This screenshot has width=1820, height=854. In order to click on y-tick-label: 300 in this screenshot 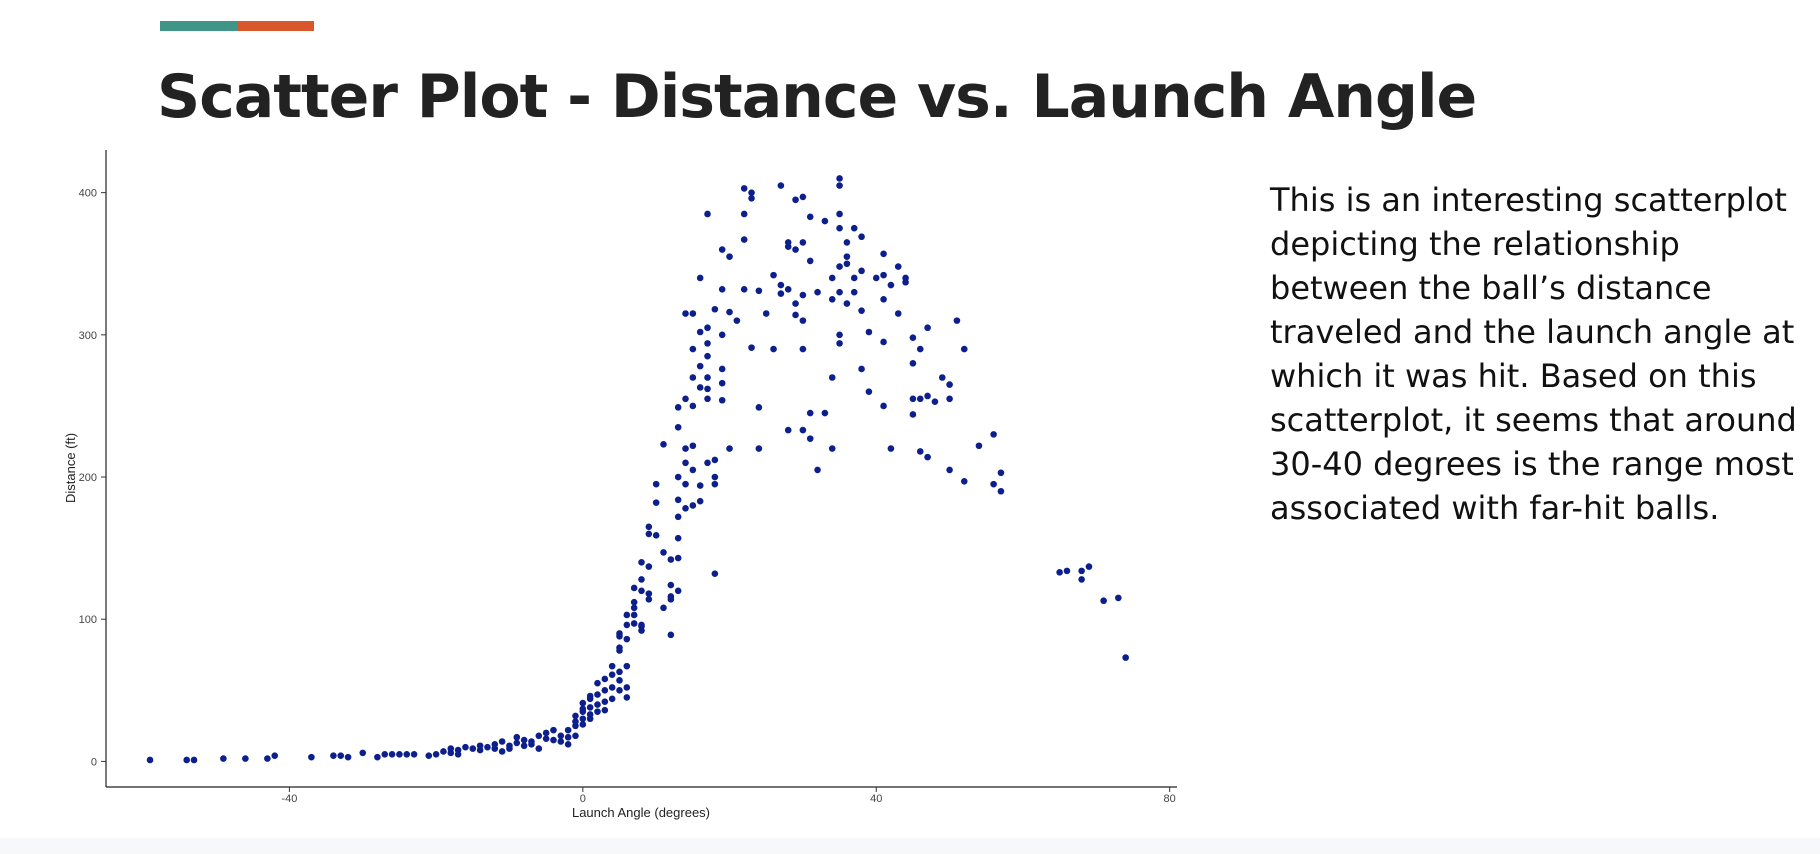, I will do `click(88, 336)`.